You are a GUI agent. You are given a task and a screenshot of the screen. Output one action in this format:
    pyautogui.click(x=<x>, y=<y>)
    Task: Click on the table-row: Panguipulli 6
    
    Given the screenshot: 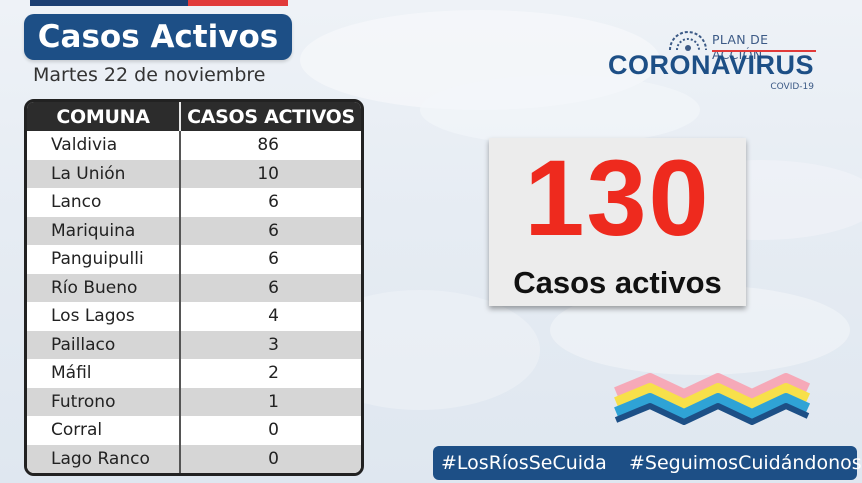 What is the action you would take?
    pyautogui.click(x=194, y=259)
    